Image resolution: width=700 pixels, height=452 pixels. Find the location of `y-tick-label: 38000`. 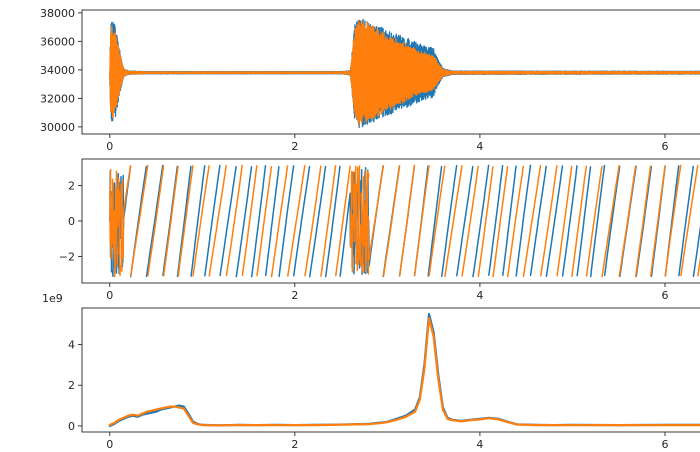

y-tick-label: 38000 is located at coordinates (57, 13).